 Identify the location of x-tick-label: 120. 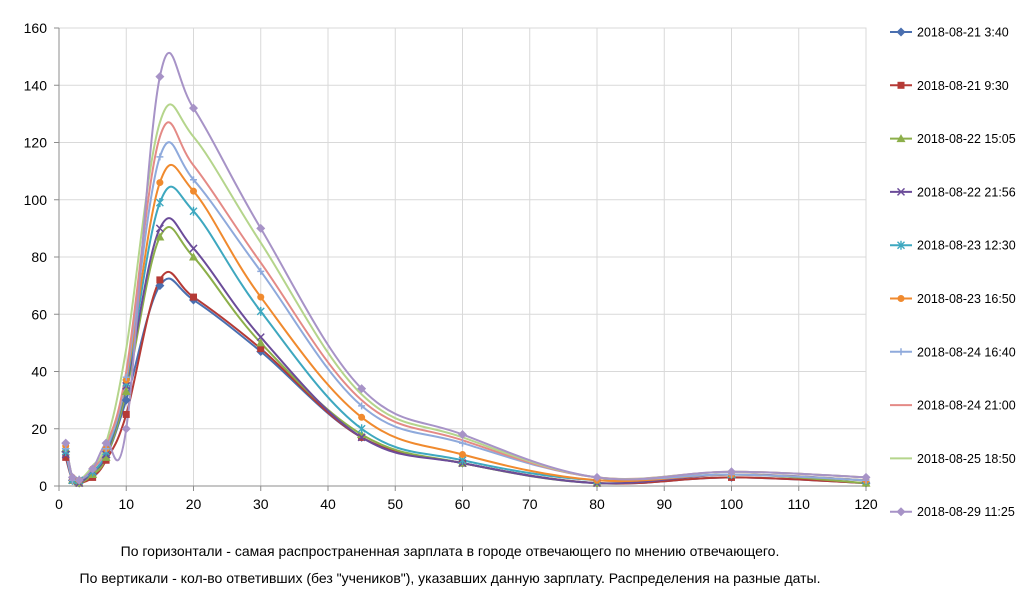
(866, 504).